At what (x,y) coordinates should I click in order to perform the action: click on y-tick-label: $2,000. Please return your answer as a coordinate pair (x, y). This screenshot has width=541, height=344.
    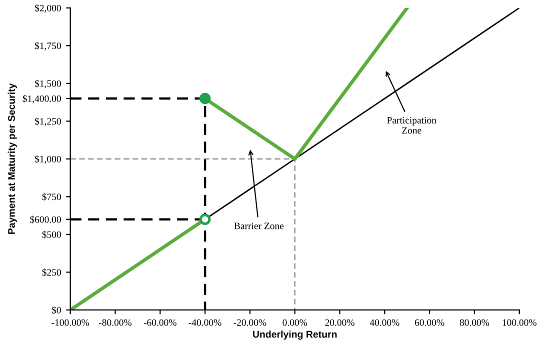
    Looking at the image, I should click on (47, 8).